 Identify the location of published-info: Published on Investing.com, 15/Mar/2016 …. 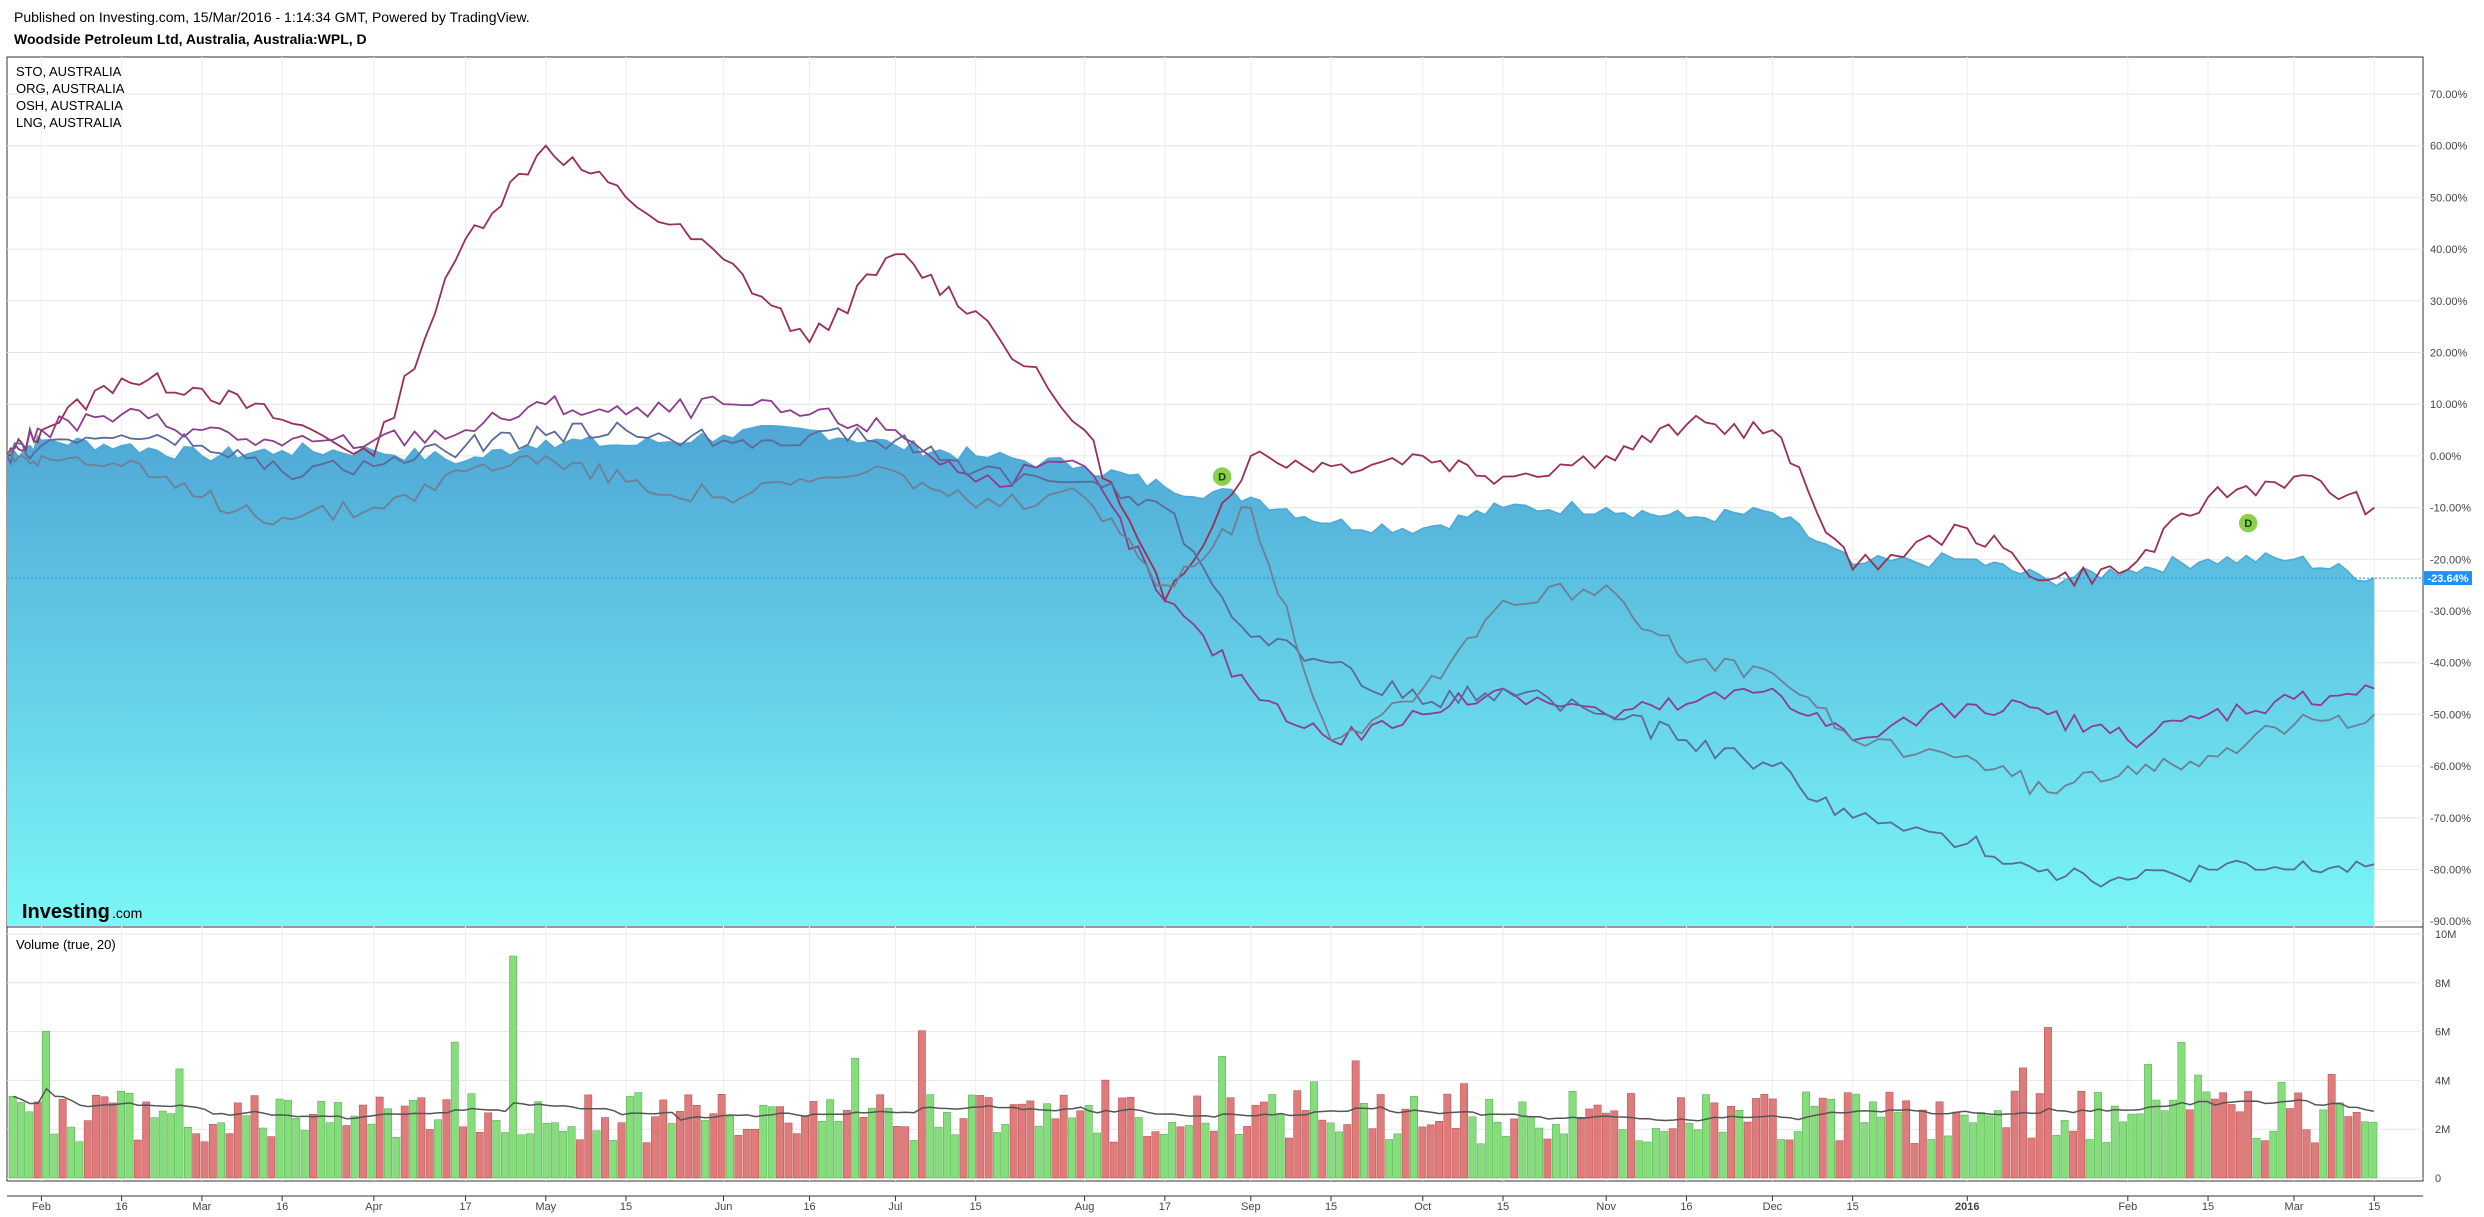
(272, 17).